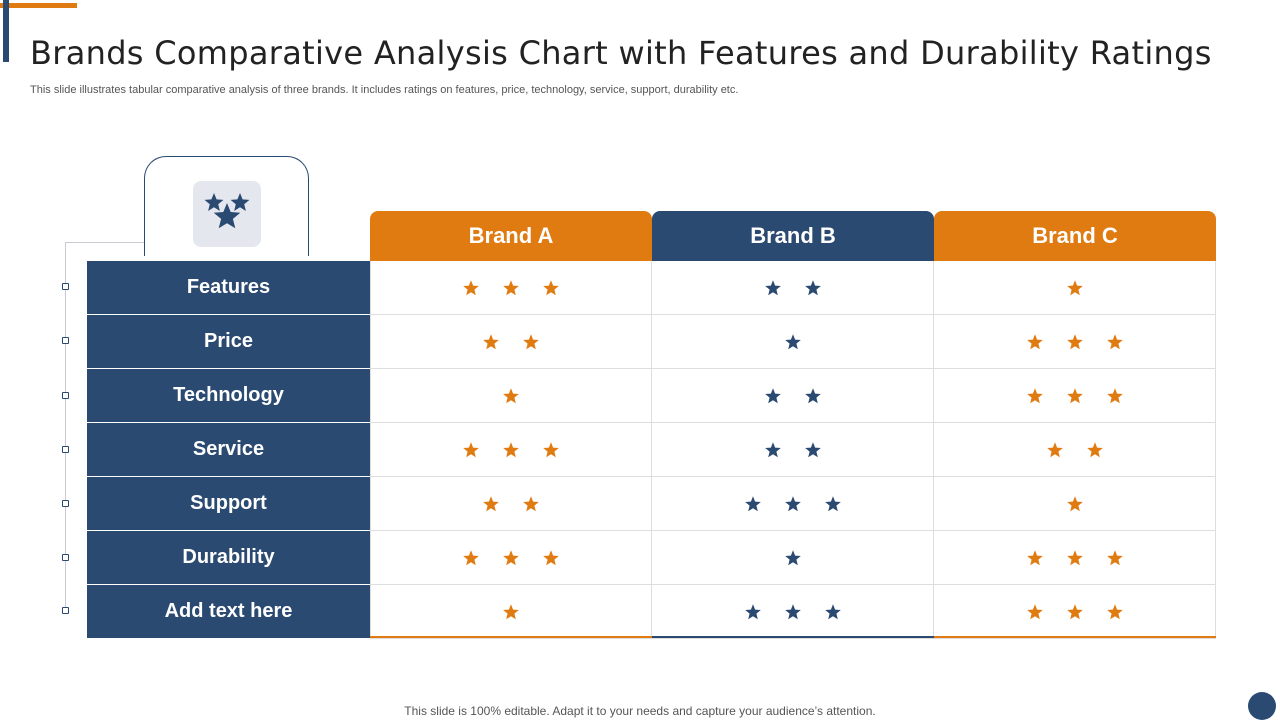 This screenshot has width=1280, height=720. What do you see at coordinates (105, 242) in the screenshot?
I see `bracket-line-top` at bounding box center [105, 242].